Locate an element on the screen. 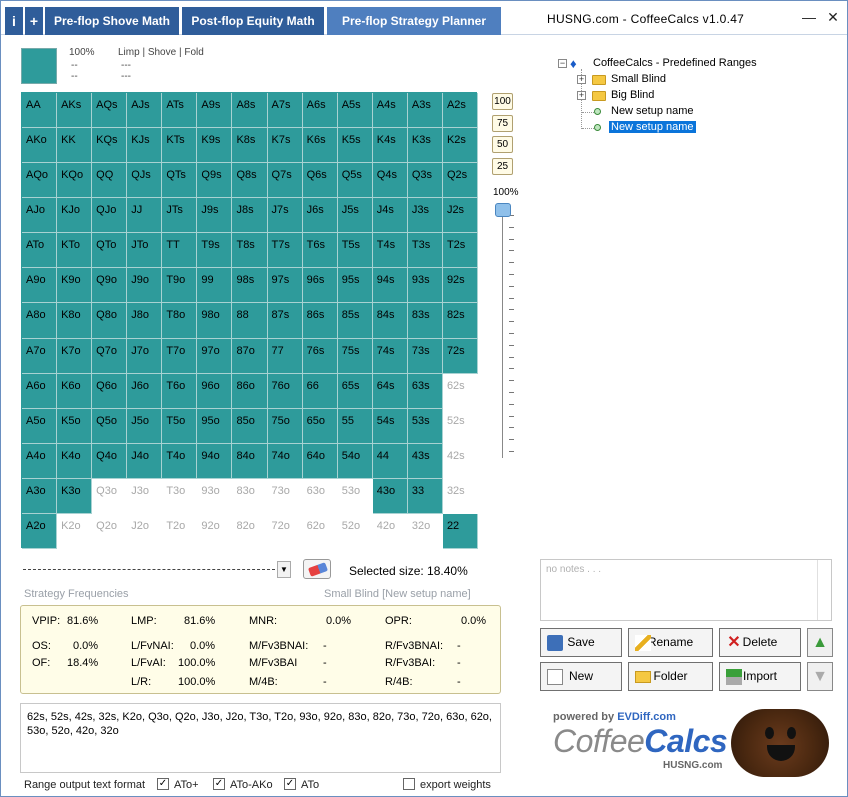 The height and width of the screenshot is (797, 848). hand-cell-ats: ATs is located at coordinates (180, 111).